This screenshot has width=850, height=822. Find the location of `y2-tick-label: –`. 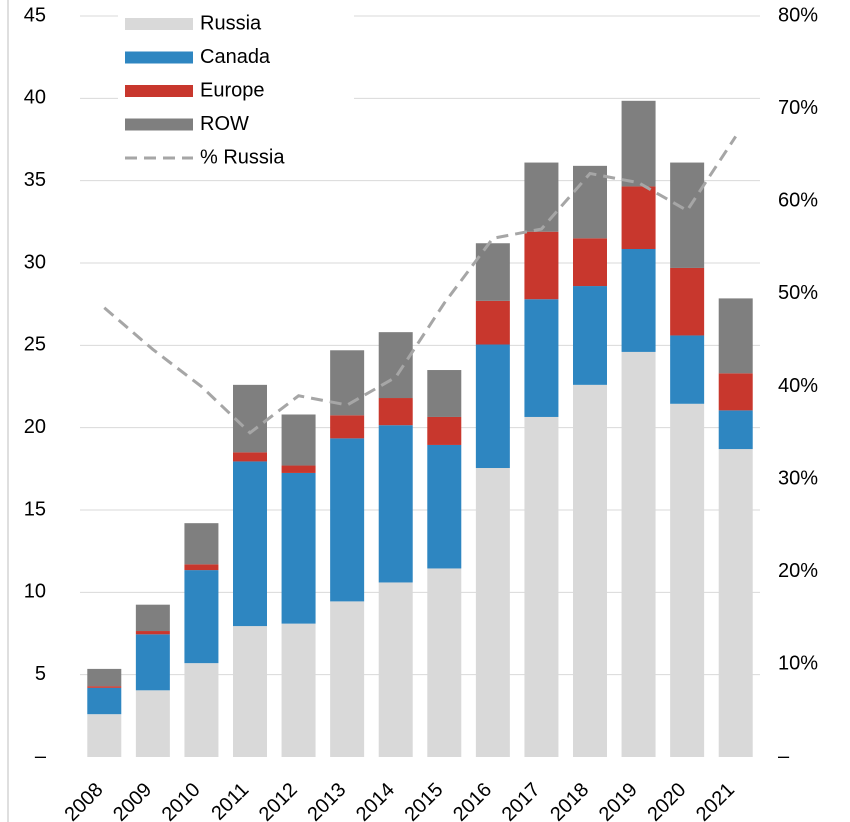

y2-tick-label: – is located at coordinates (784, 756).